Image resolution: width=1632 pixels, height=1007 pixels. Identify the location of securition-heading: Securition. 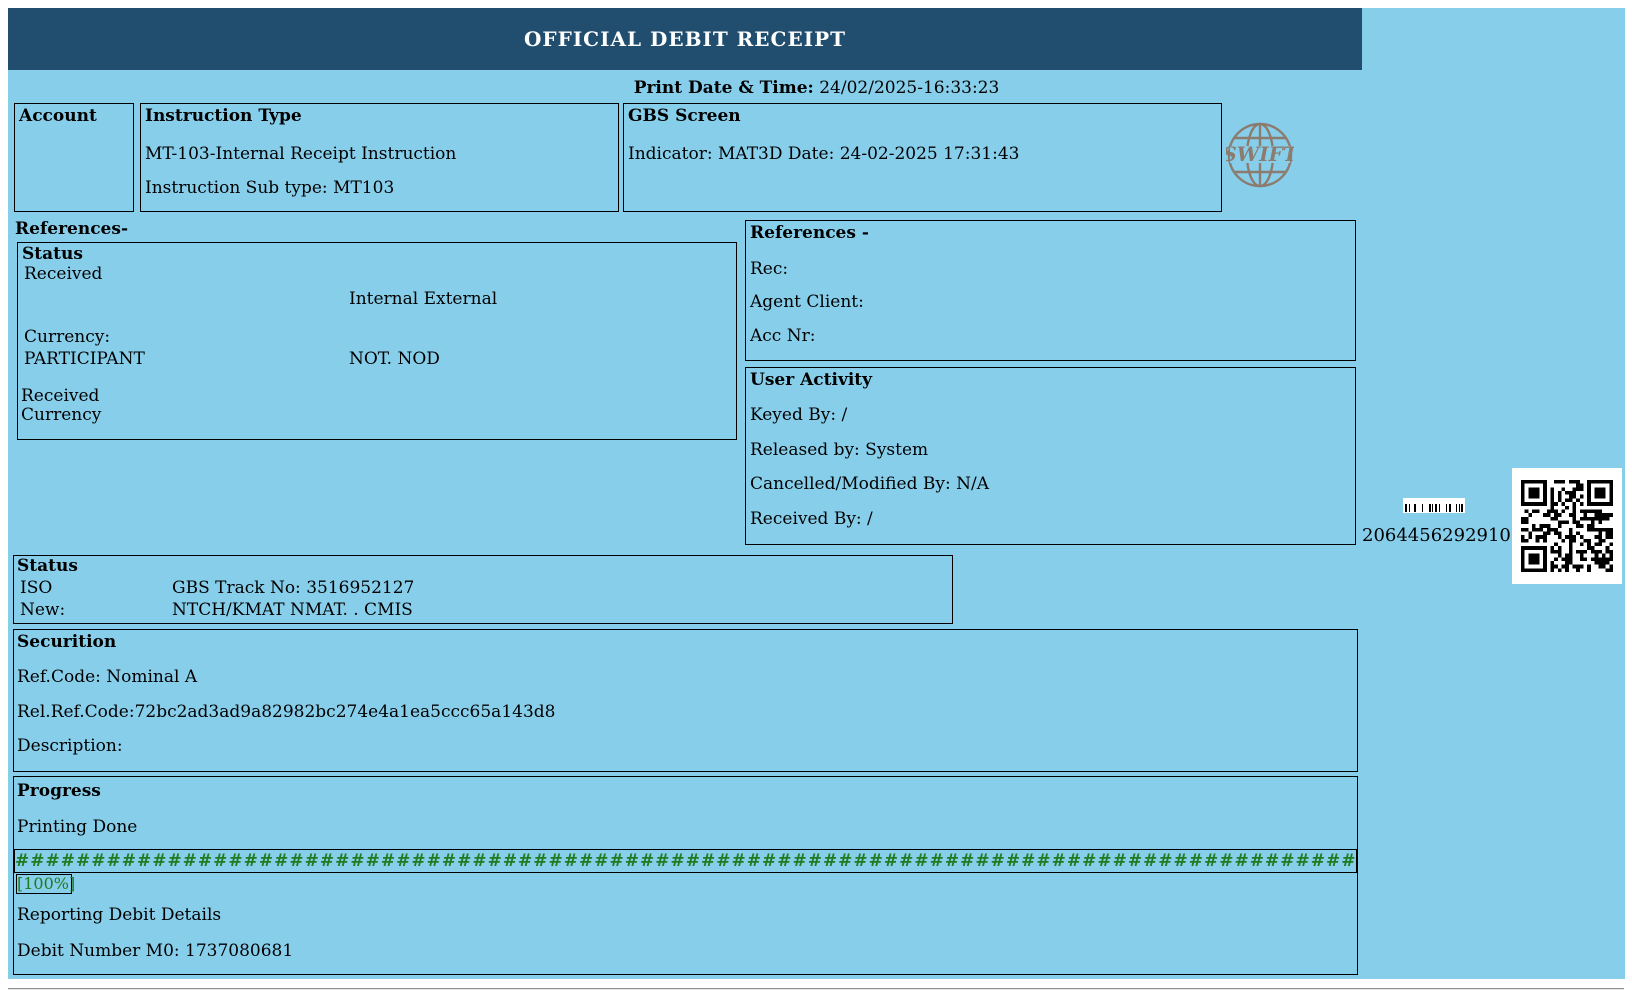
(67, 642).